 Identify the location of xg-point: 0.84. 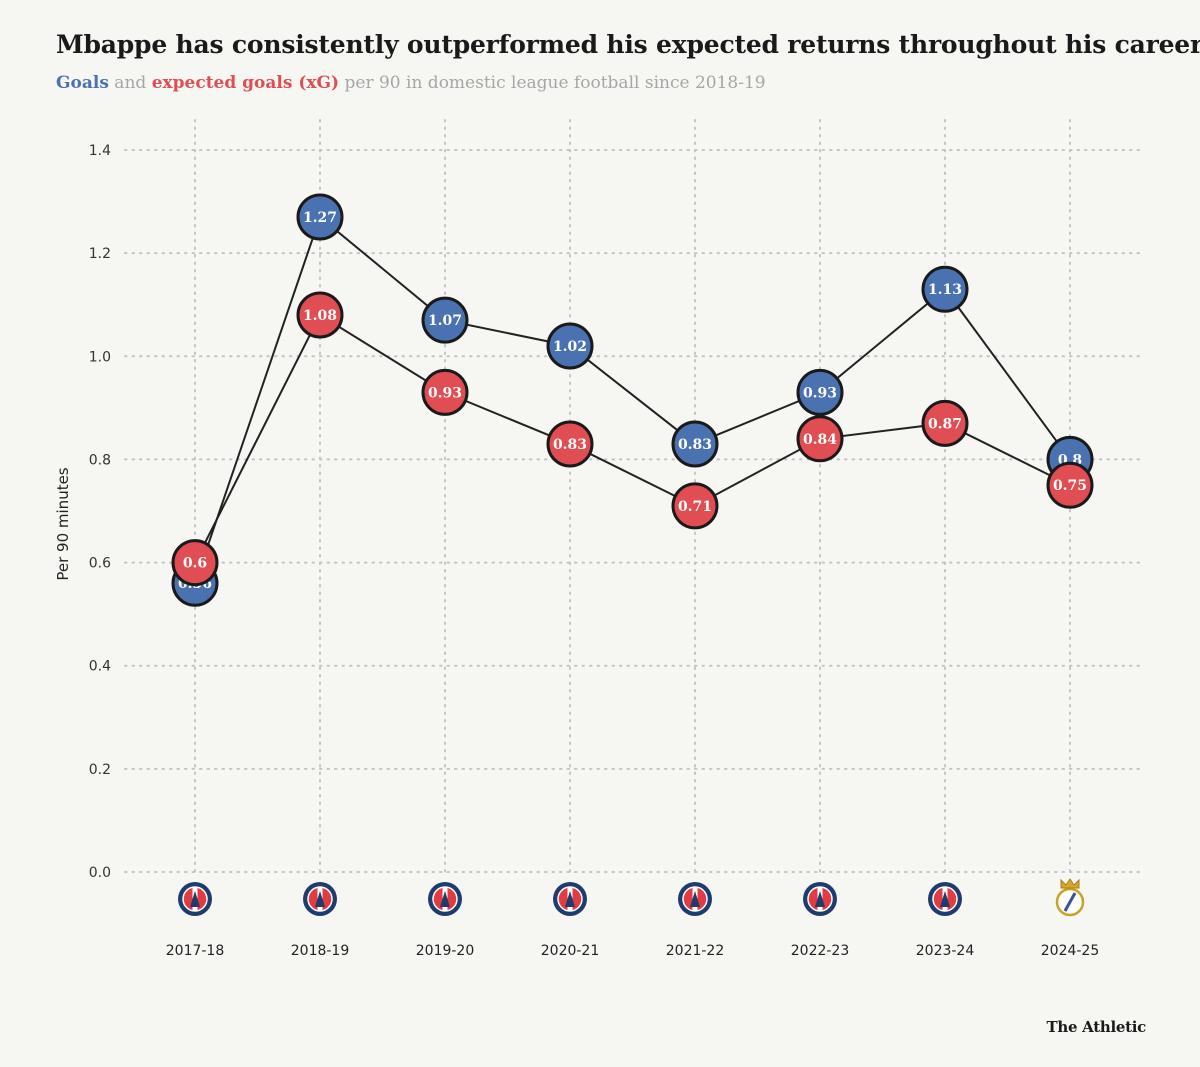
(820, 439).